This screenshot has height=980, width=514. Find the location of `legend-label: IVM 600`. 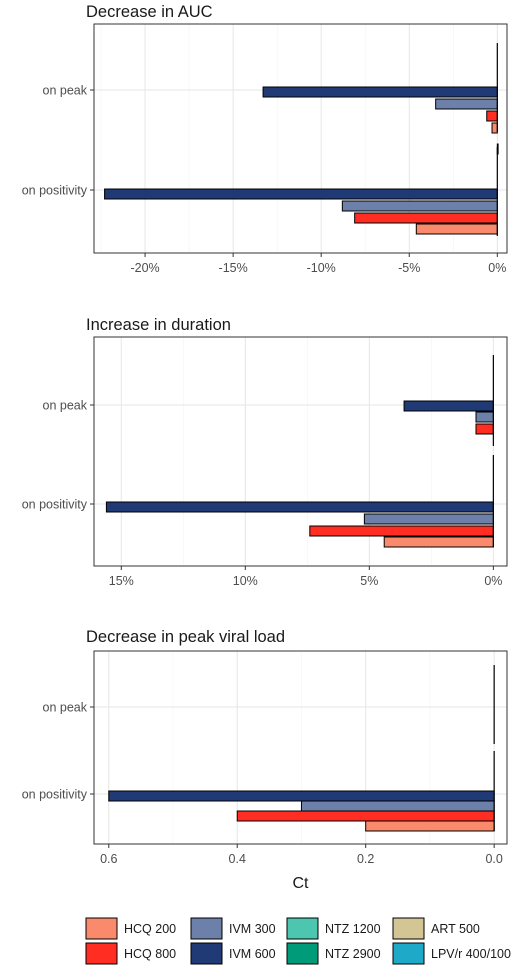

legend-label: IVM 600 is located at coordinates (252, 954).